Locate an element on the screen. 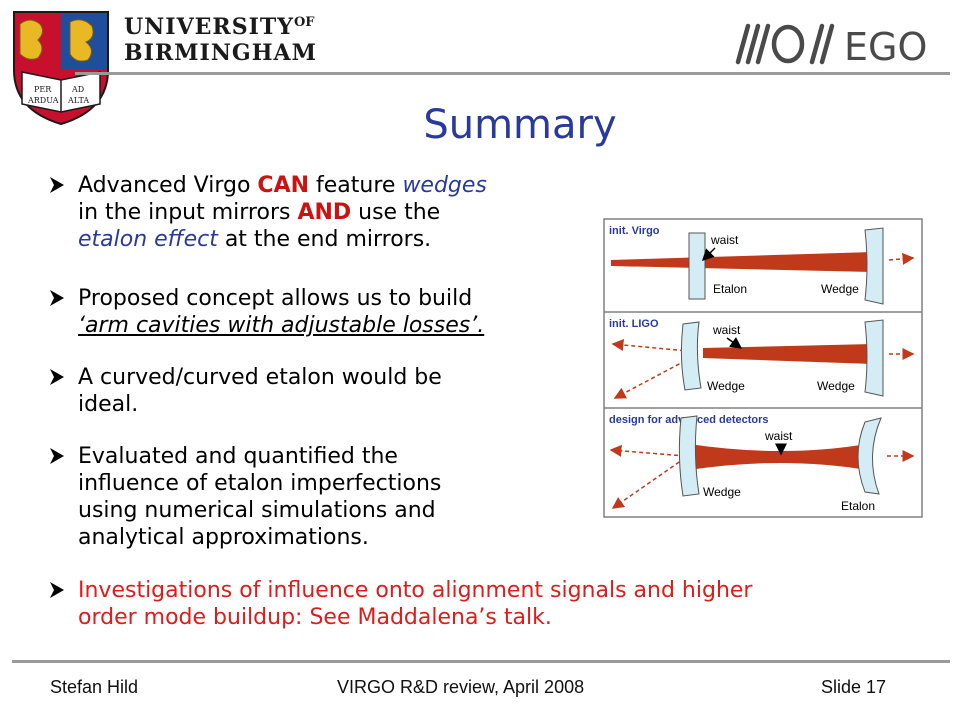 Image resolution: width=960 pixels, height=720 pixels. bullet-text-run: in the input mirrors is located at coordinates (188, 212).